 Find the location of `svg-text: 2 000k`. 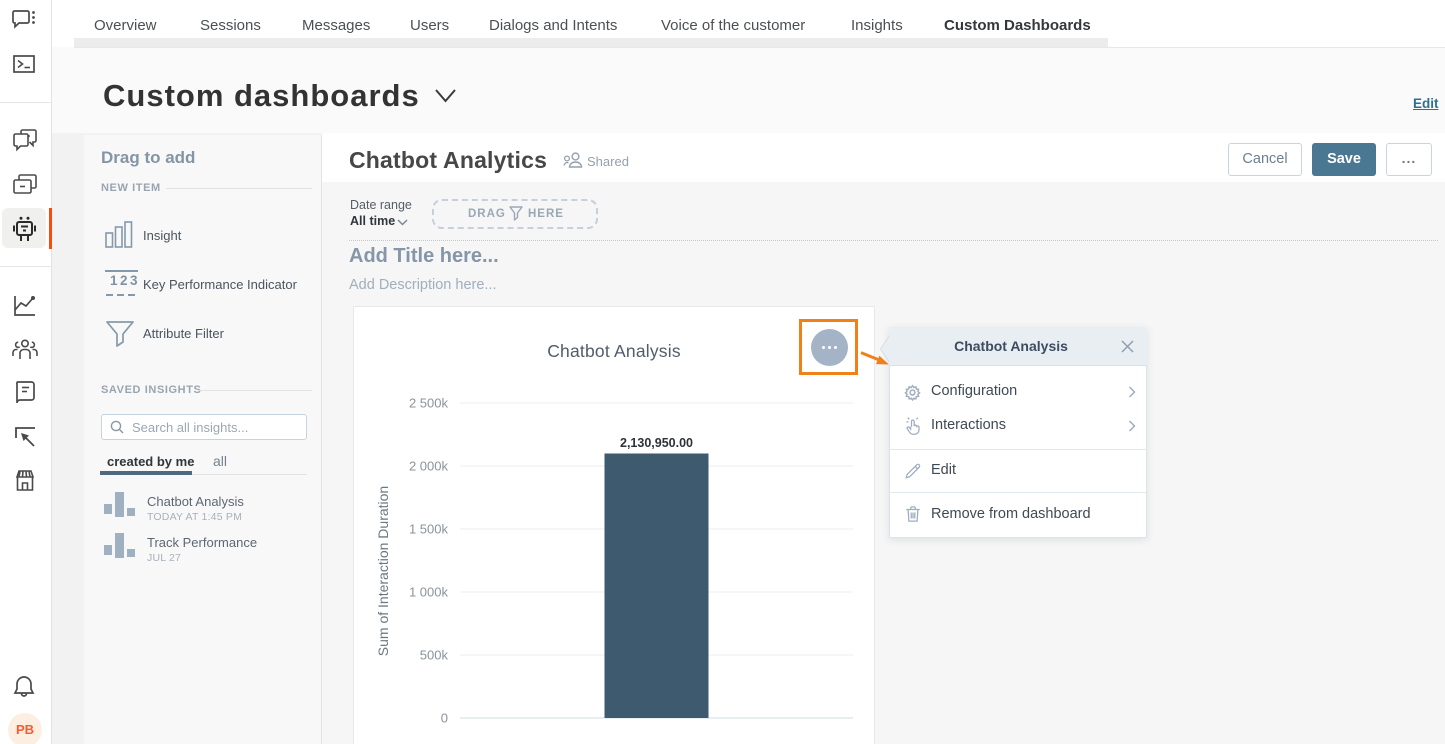

svg-text: 2 000k is located at coordinates (429, 466).